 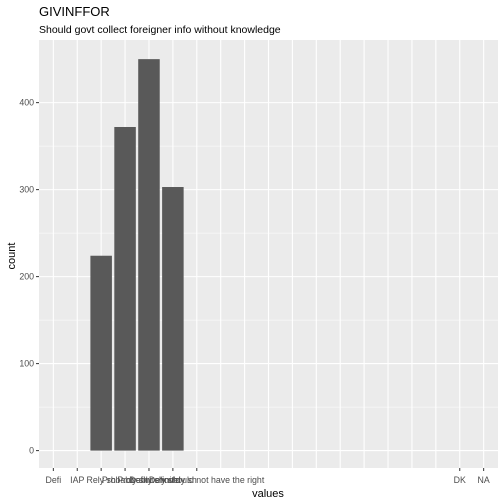 What do you see at coordinates (137, 255) in the screenshot?
I see `bars` at bounding box center [137, 255].